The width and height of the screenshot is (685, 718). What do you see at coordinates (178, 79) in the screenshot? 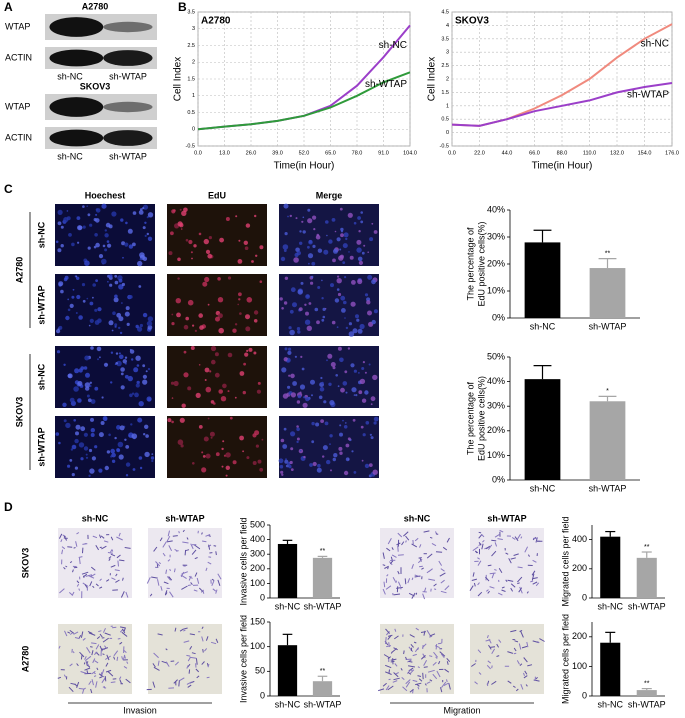
I see `y-axis-label: Cell Index` at bounding box center [178, 79].